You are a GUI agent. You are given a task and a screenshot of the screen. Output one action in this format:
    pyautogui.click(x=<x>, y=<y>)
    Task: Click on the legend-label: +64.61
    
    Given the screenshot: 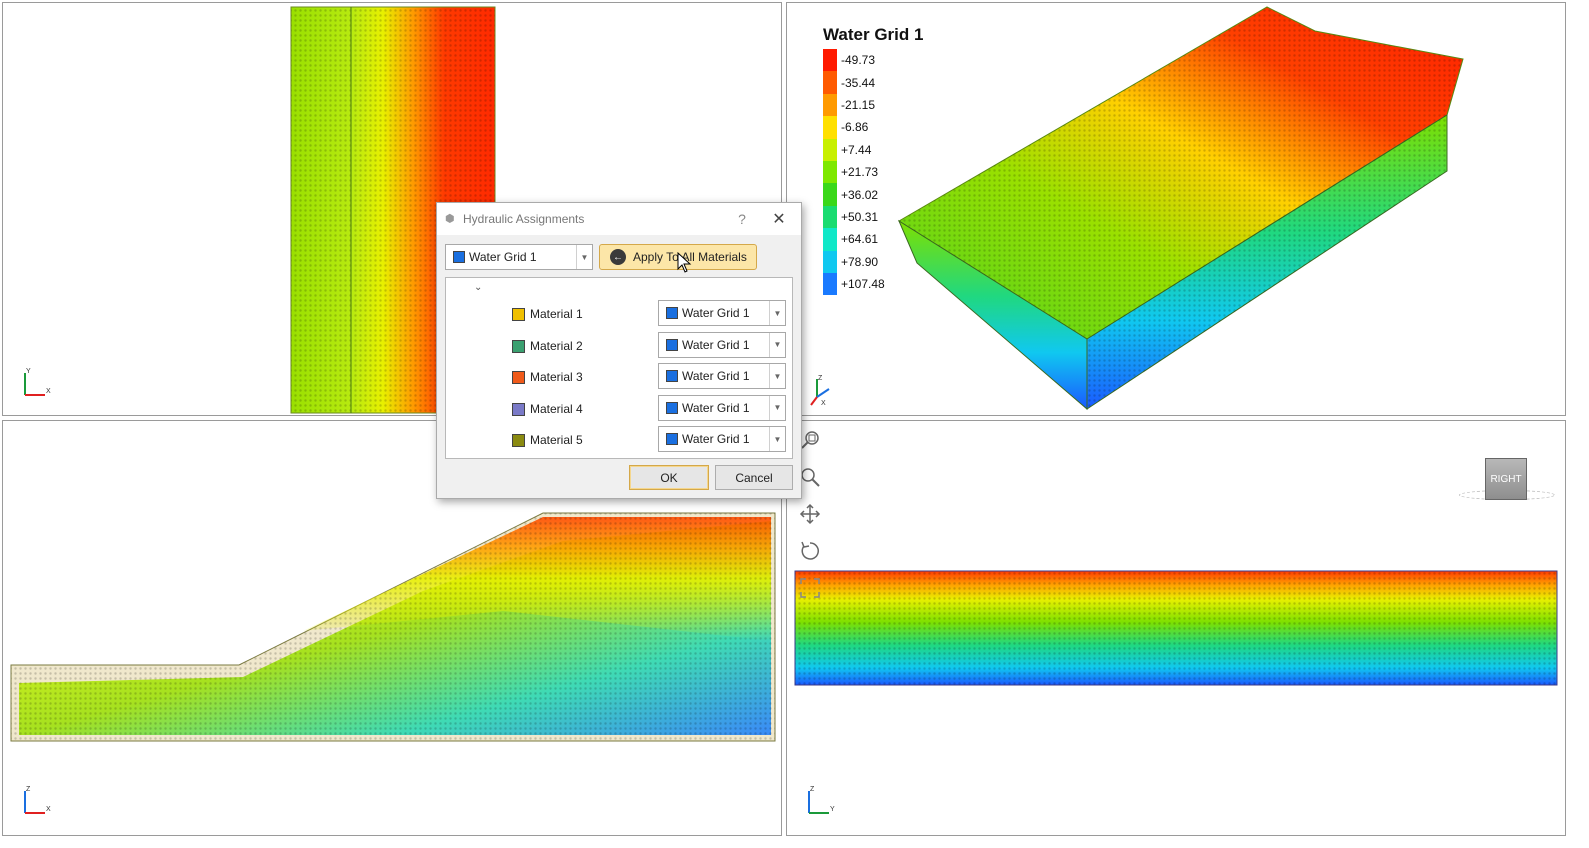 What is the action you would take?
    pyautogui.click(x=860, y=239)
    